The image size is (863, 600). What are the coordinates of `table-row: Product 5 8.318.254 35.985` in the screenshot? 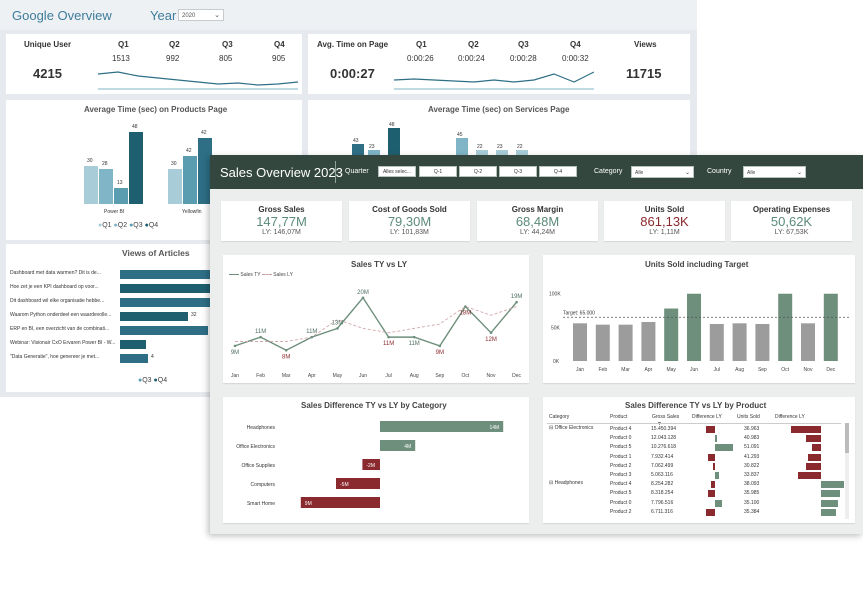 It's located at (693, 493).